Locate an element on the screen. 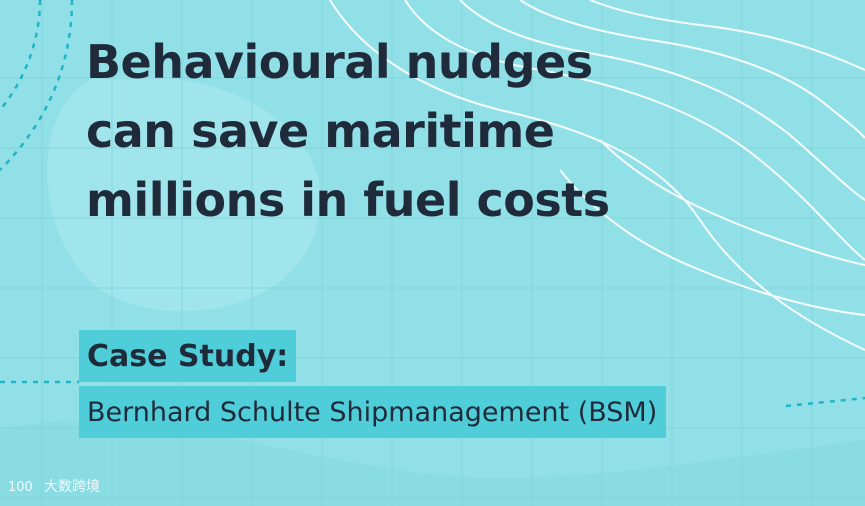  headline-line-2: can save maritime is located at coordinates (320, 131).